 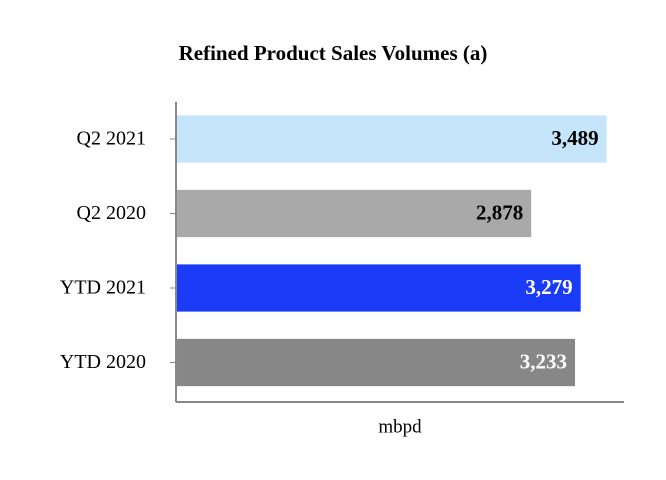 I want to click on y-tick-label: YTD 2020, so click(x=103, y=362).